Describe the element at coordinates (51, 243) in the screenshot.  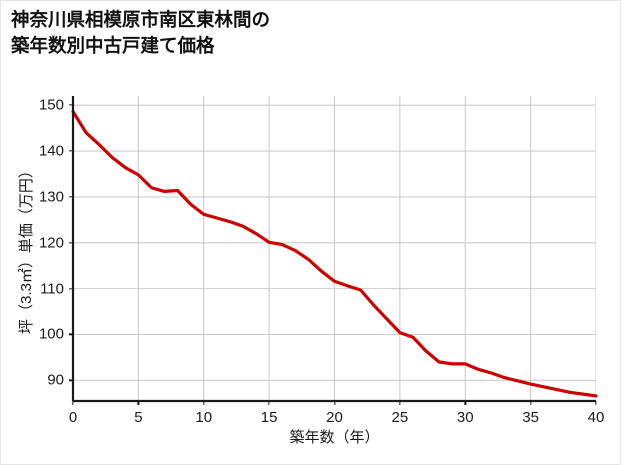
I see `y-tick-label: 120` at that location.